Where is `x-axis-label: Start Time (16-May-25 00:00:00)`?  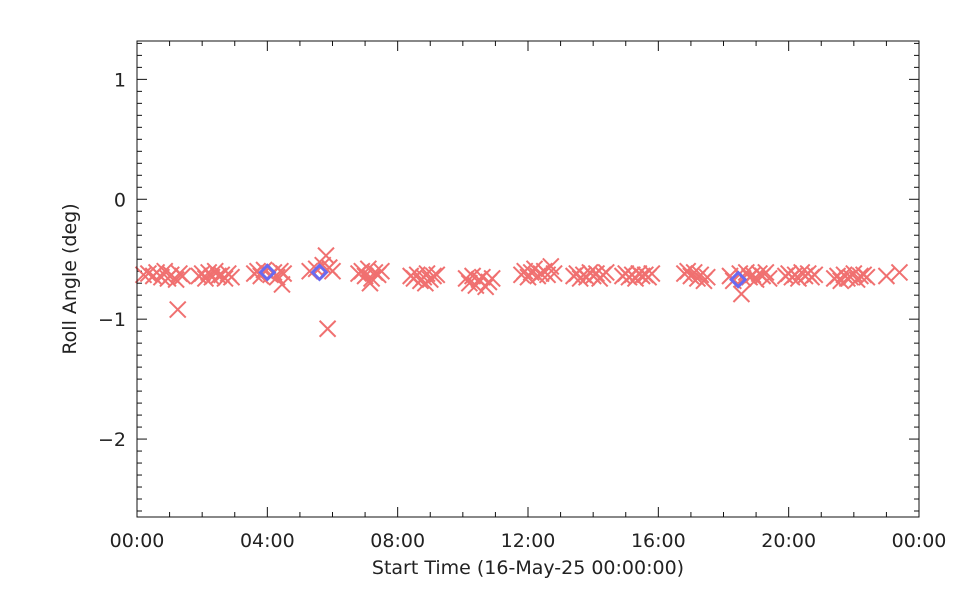
x-axis-label: Start Time (16-May-25 00:00:00) is located at coordinates (528, 568).